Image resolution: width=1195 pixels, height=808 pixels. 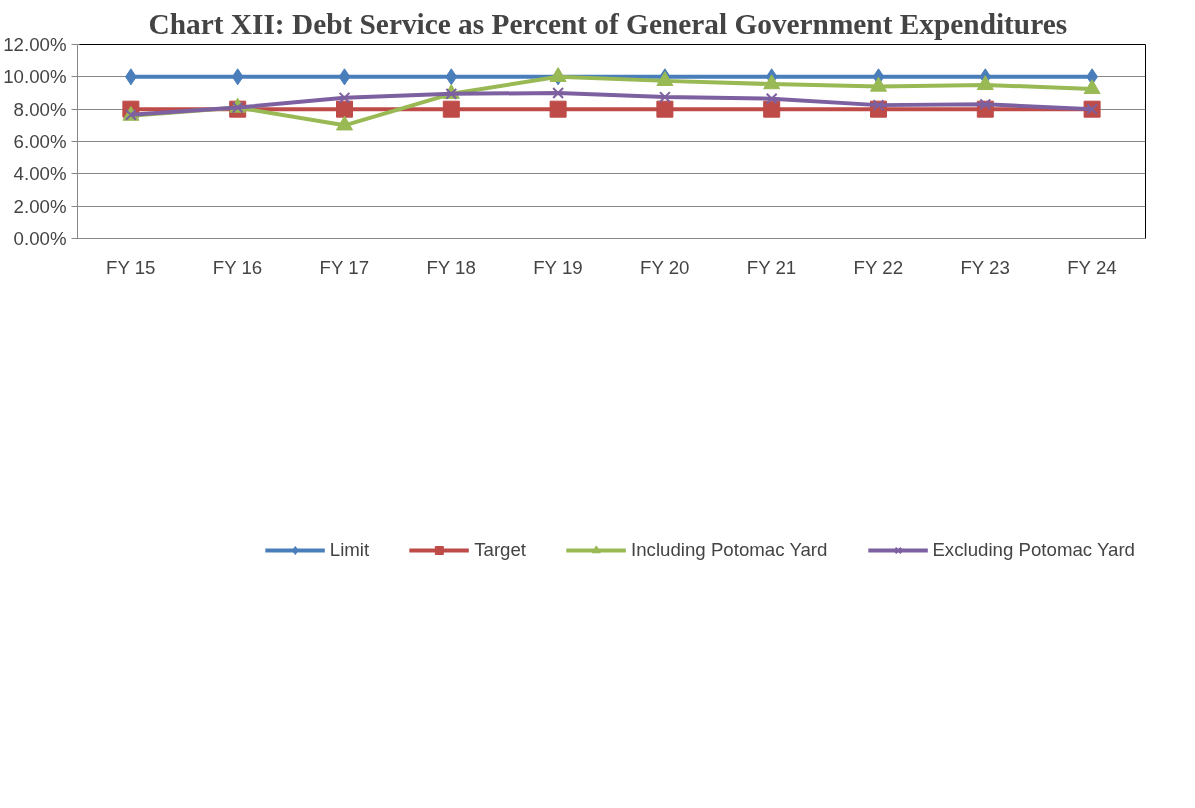 What do you see at coordinates (771, 267) in the screenshot?
I see `x-tick-label: FY 21` at bounding box center [771, 267].